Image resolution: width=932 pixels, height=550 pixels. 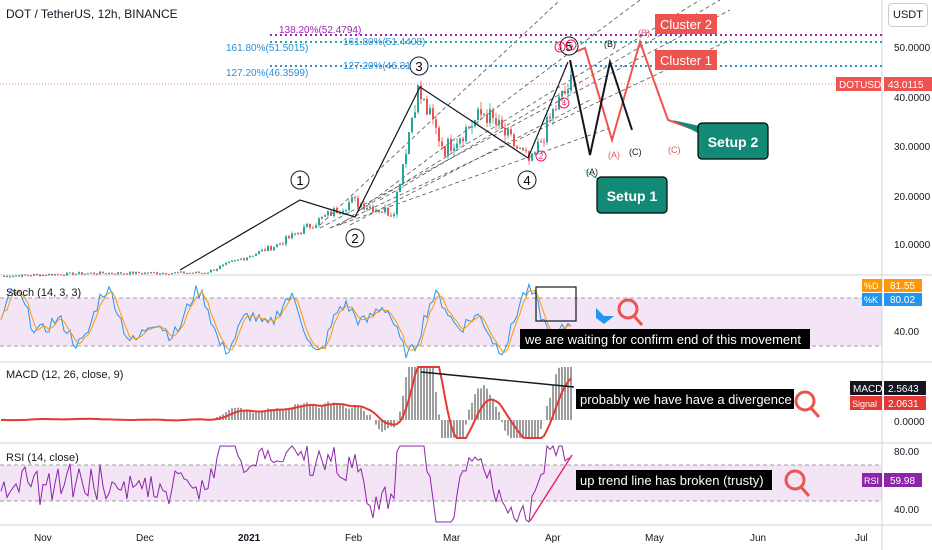 I want to click on proj-label-A-black: (A), so click(x=592, y=172).